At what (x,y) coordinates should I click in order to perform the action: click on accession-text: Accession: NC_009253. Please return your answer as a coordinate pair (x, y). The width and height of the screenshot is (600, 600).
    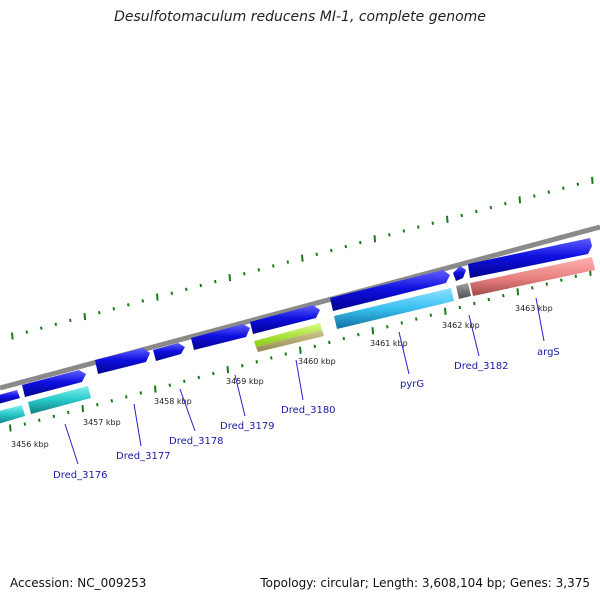
    Looking at the image, I should click on (78, 583).